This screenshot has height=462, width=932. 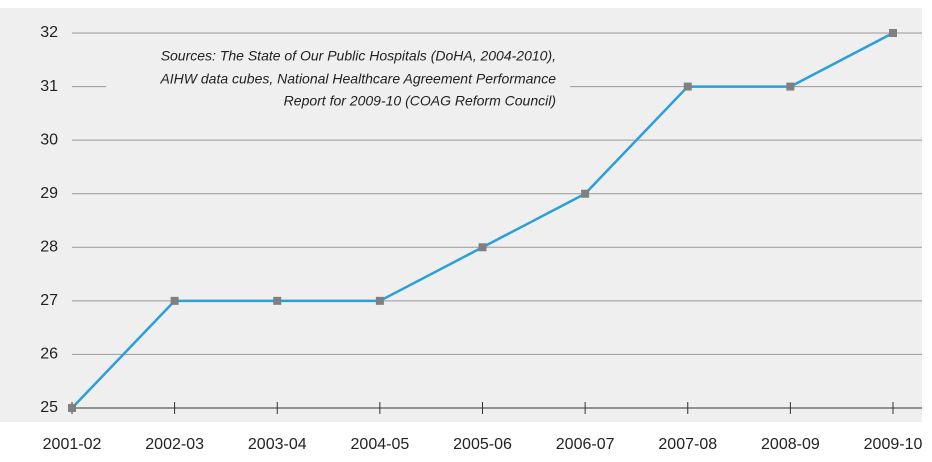 I want to click on x-tick-label: 2001-02, so click(x=72, y=444).